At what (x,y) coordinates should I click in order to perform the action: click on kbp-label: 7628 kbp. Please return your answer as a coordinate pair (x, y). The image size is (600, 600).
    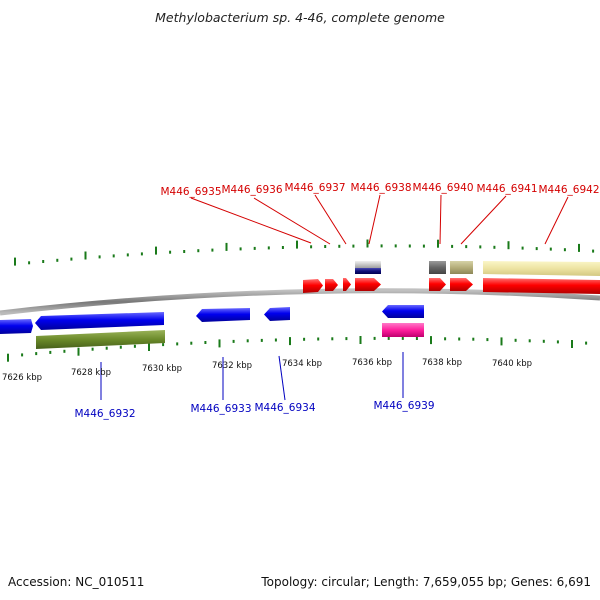
    Looking at the image, I should click on (91, 373).